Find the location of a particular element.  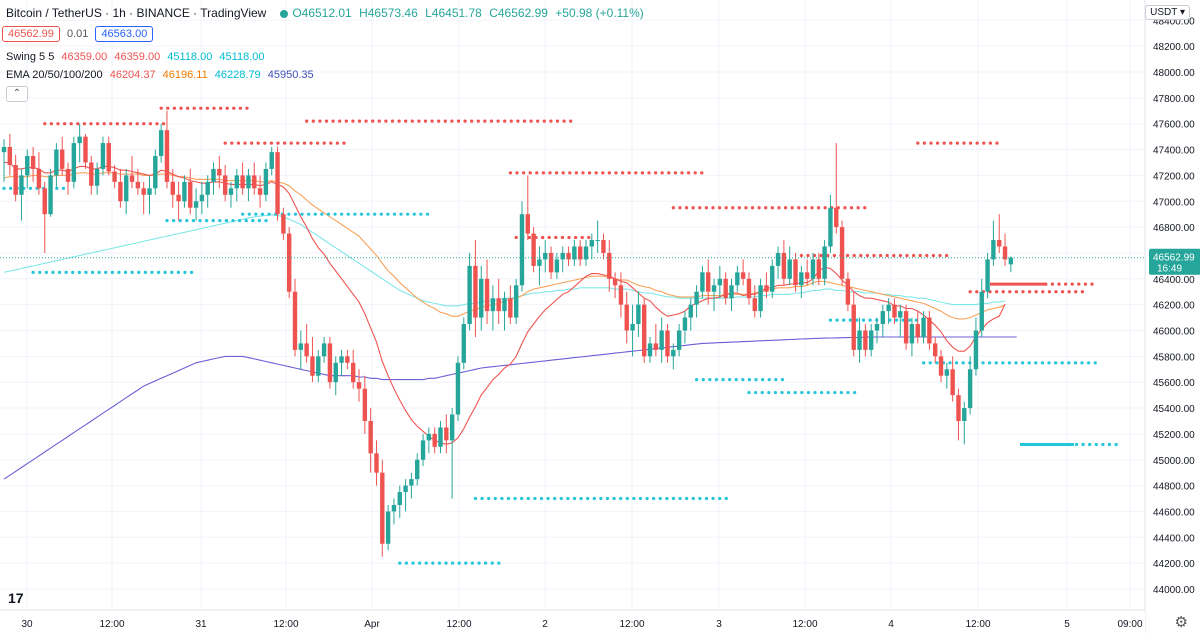

swing-label: Swing 5 5 is located at coordinates (30, 57).